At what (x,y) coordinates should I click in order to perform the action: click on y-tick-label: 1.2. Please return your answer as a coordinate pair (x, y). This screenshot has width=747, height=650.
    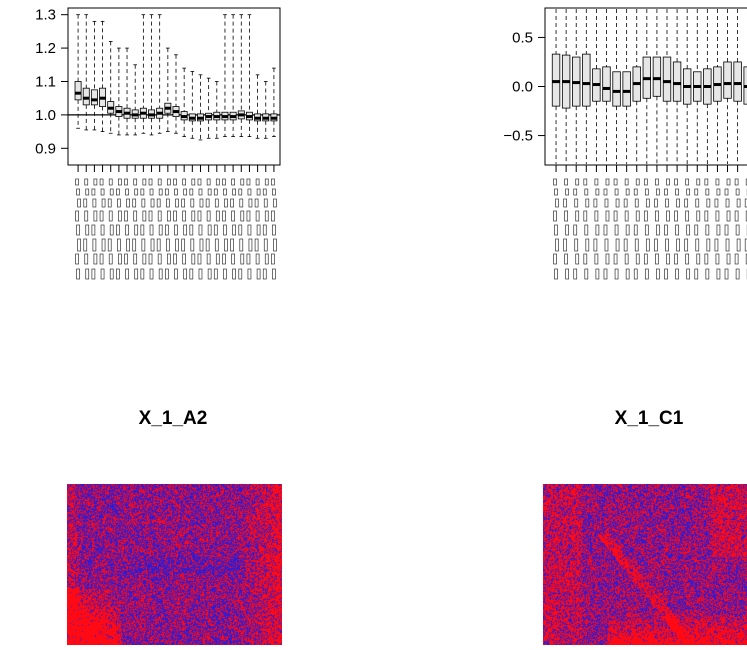
    Looking at the image, I should click on (45, 48).